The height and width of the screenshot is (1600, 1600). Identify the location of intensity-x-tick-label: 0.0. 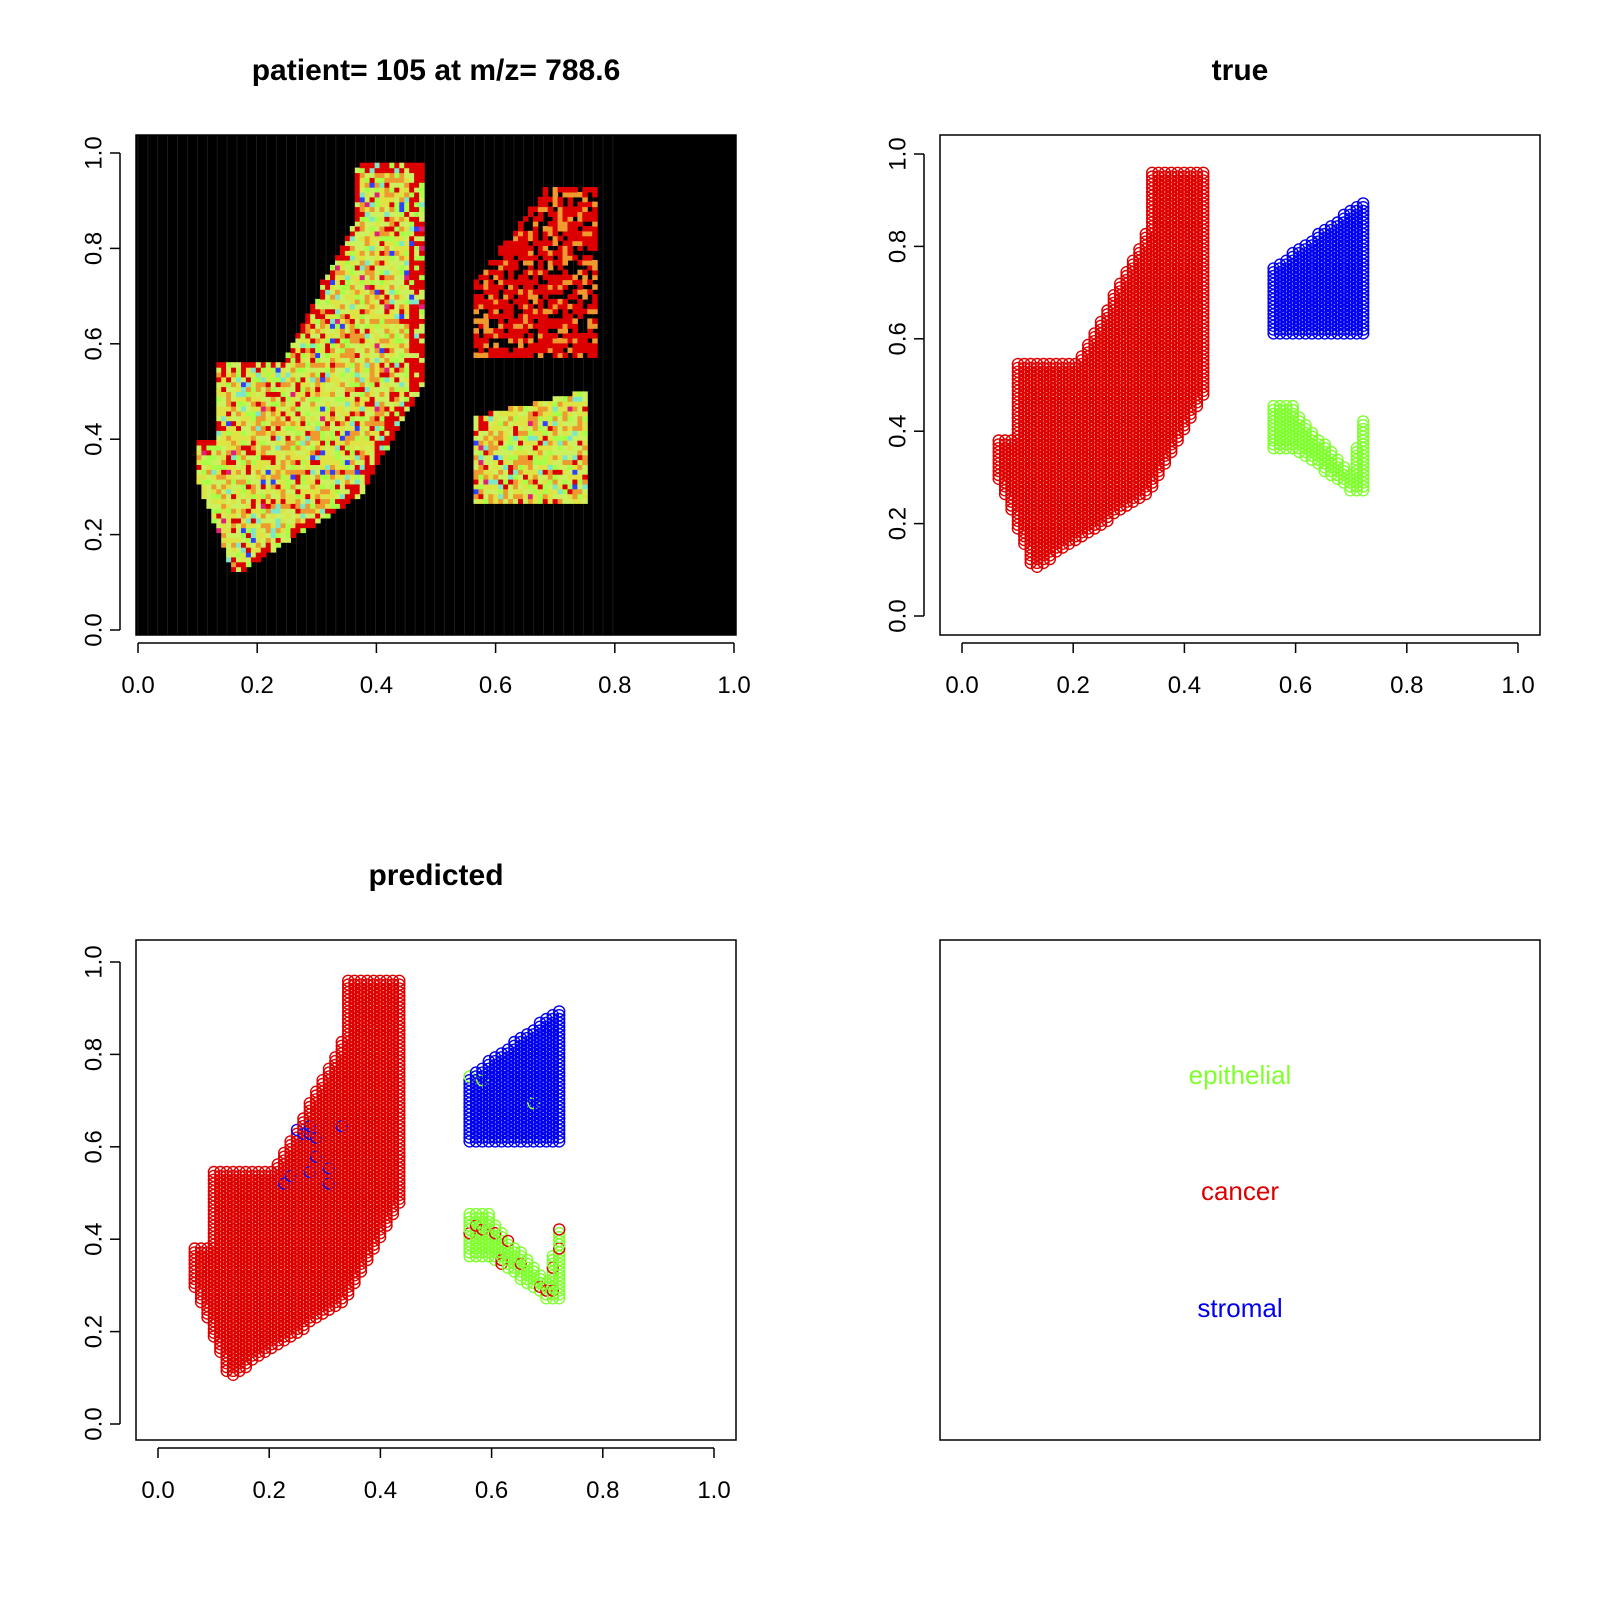
(137, 685).